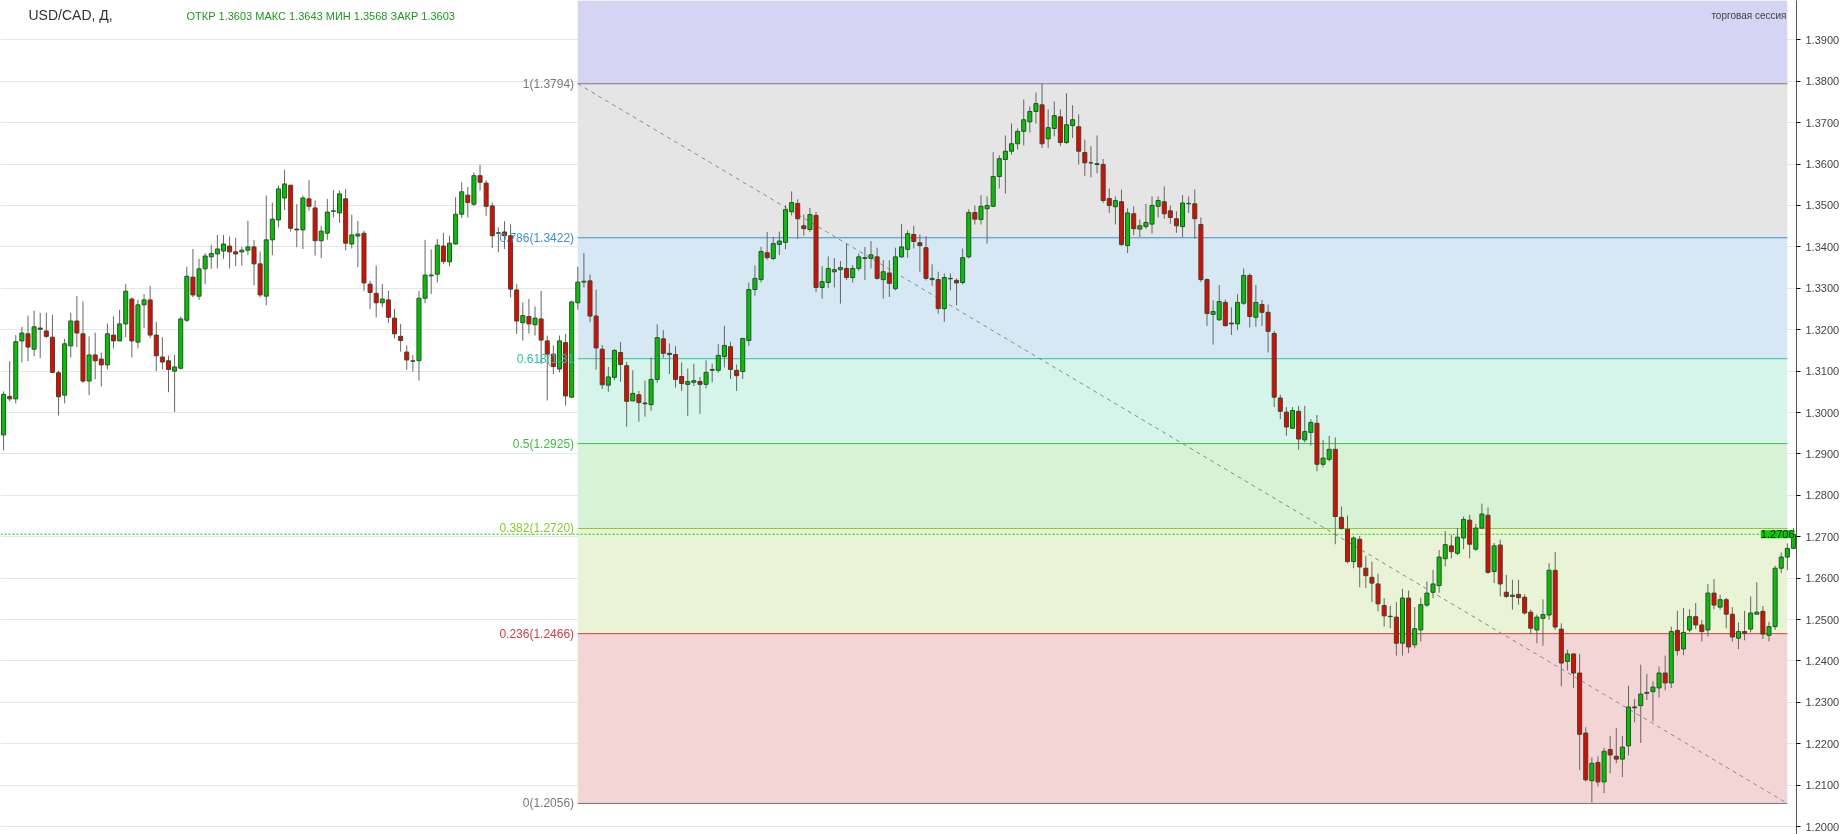 The width and height of the screenshot is (1842, 834). I want to click on y-tick-label: 1.2100, so click(1822, 785).